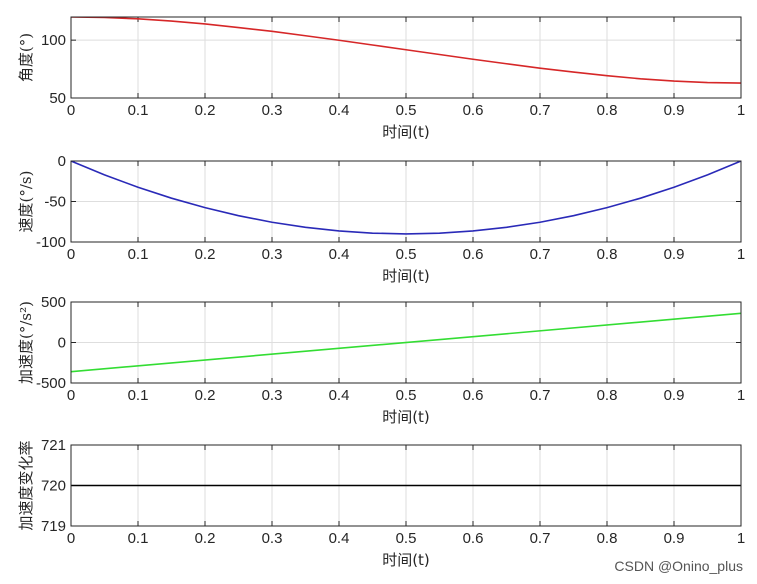 This screenshot has height=584, width=757. What do you see at coordinates (26, 485) in the screenshot?
I see `y-axis-label: 加速度变化率` at bounding box center [26, 485].